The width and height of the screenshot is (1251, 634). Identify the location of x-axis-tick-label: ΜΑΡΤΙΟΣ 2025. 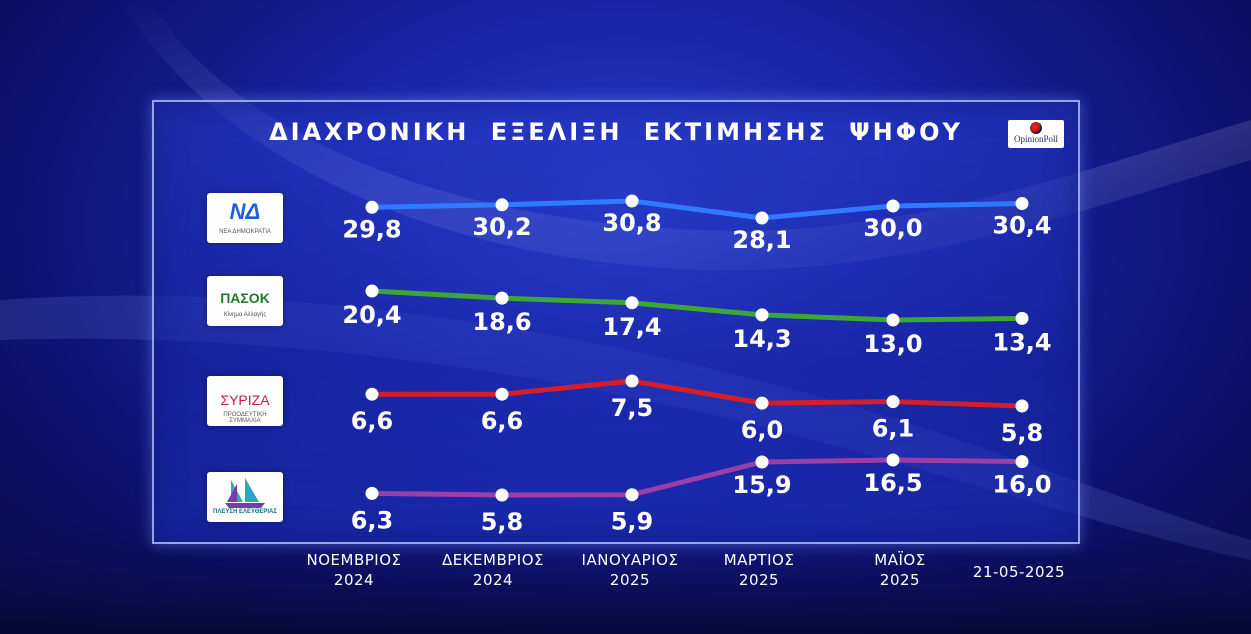
(759, 570).